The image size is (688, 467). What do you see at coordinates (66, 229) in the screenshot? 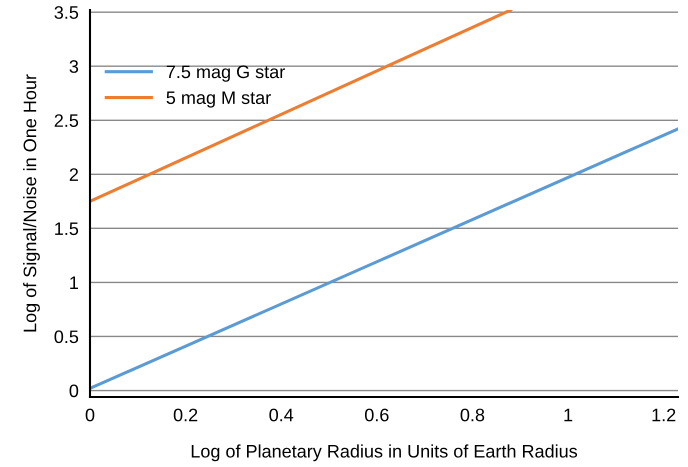
I see `y-tick-label: 1.5` at bounding box center [66, 229].